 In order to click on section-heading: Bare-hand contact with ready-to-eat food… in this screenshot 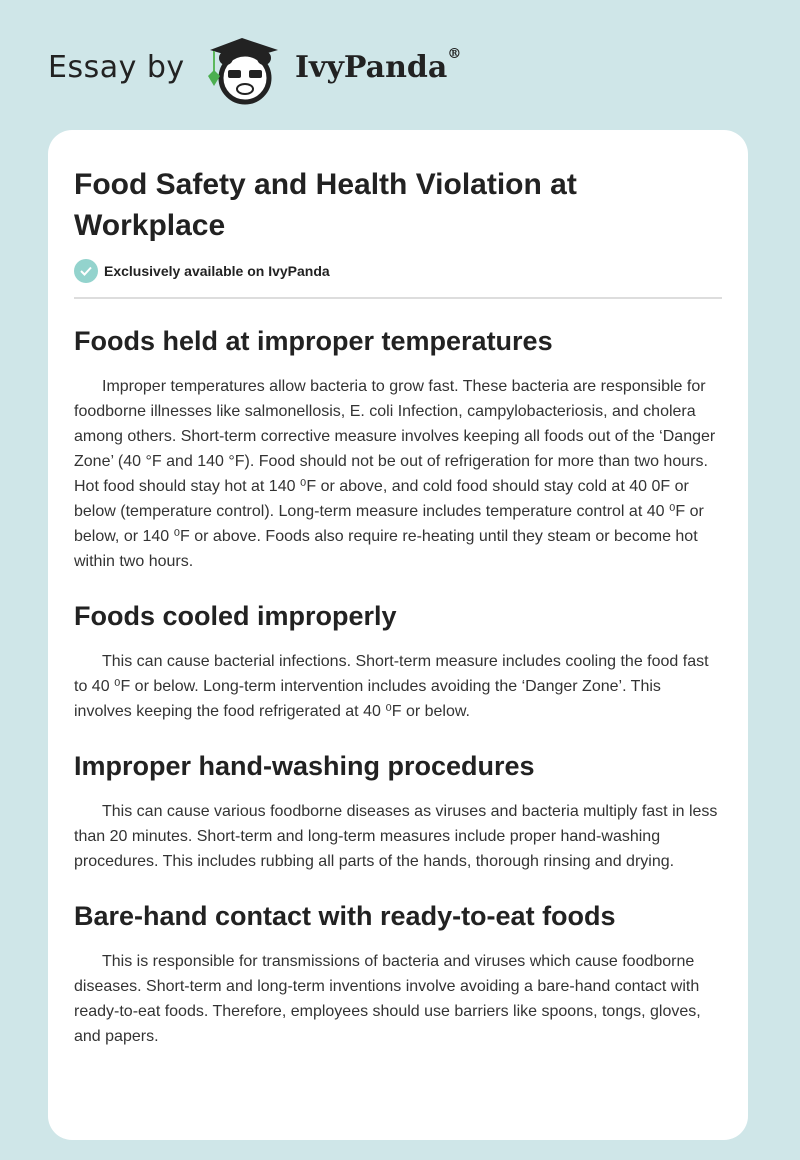, I will do `click(345, 916)`.